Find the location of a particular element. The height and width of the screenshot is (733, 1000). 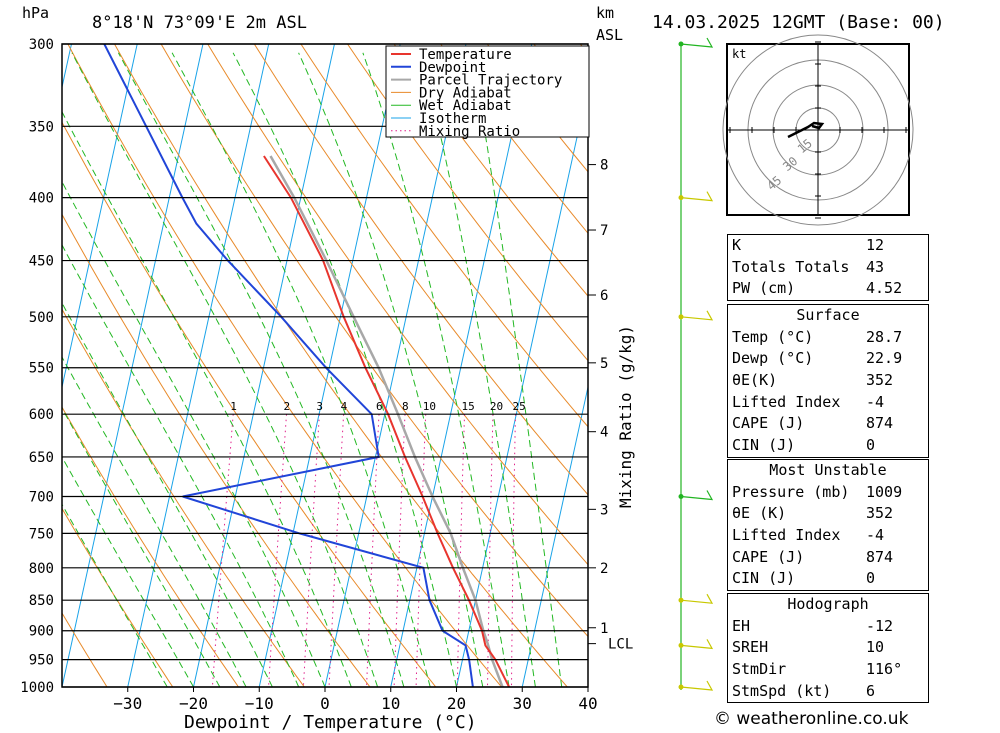

mixing-ratio-label: 3 is located at coordinates (319, 406).